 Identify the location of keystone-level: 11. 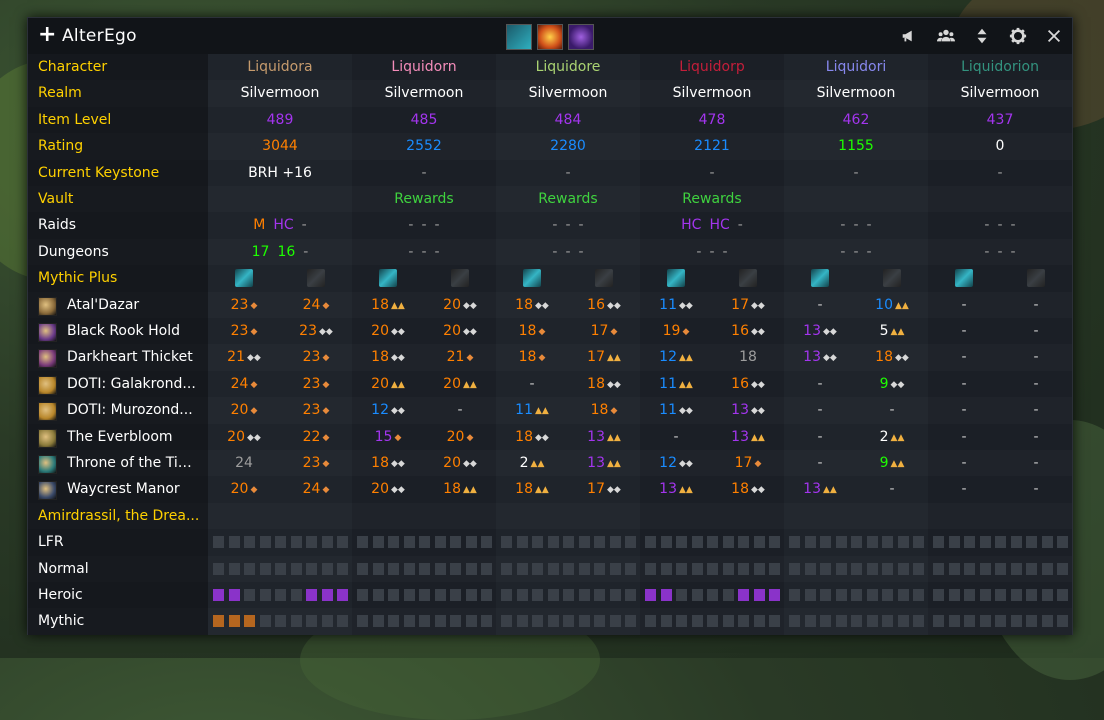
(668, 304).